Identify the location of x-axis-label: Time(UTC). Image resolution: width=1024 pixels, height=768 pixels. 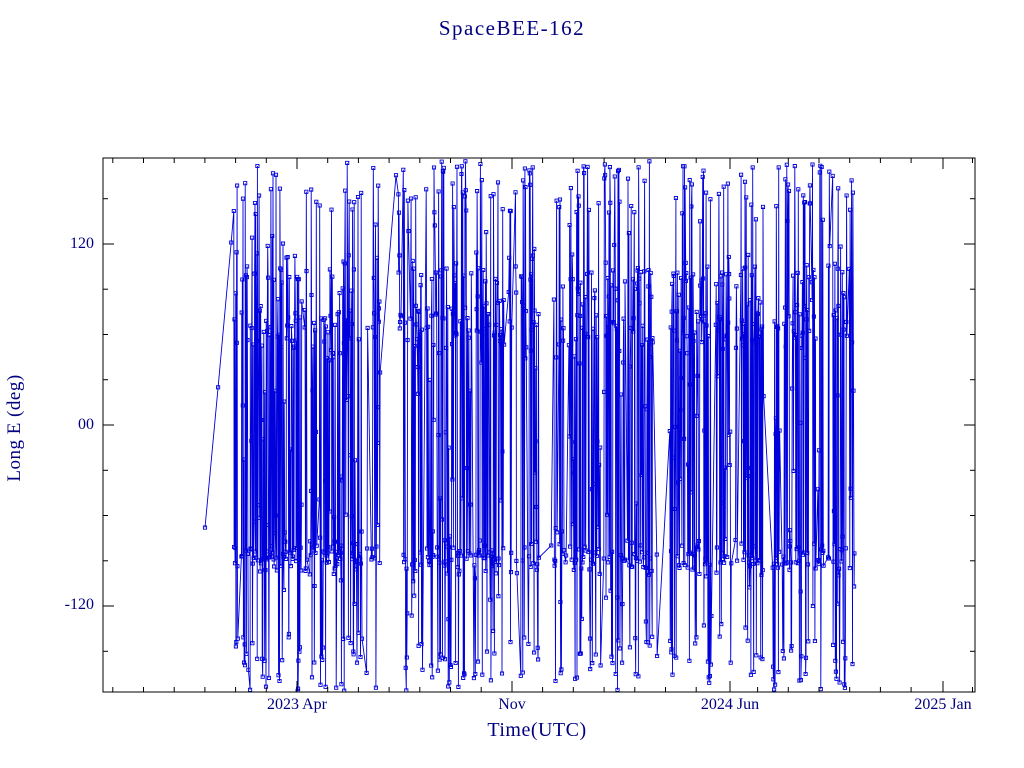
(537, 730).